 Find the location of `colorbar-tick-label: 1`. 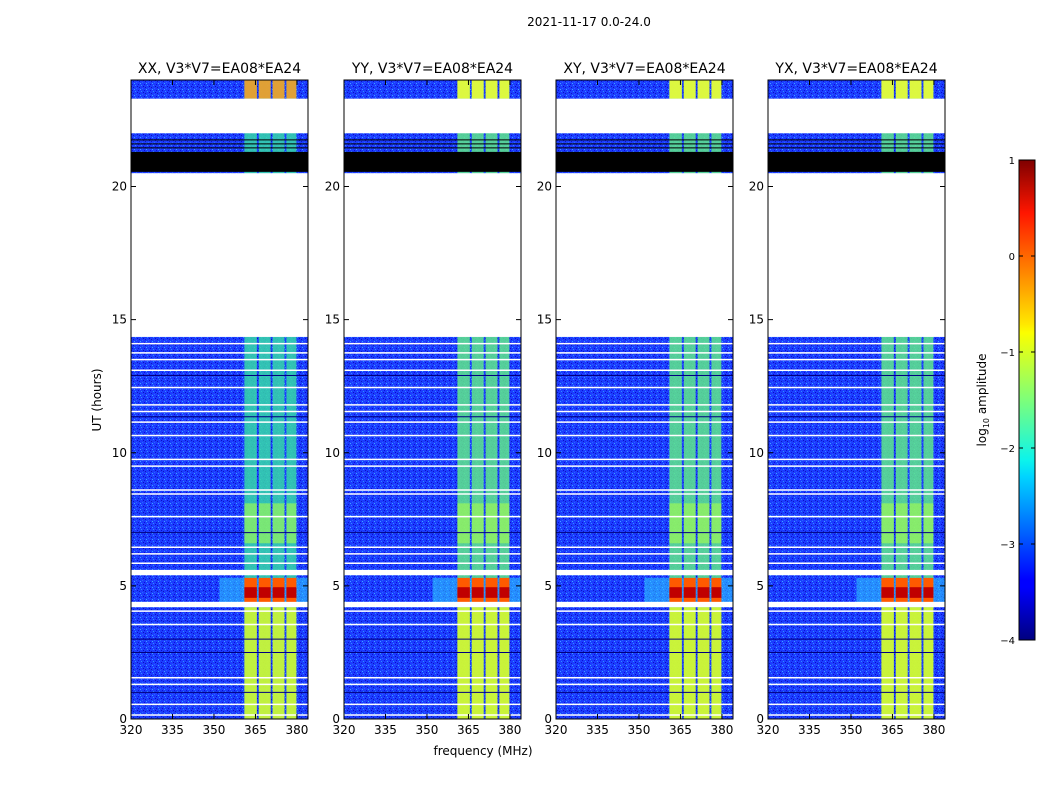

colorbar-tick-label: 1 is located at coordinates (1012, 161).